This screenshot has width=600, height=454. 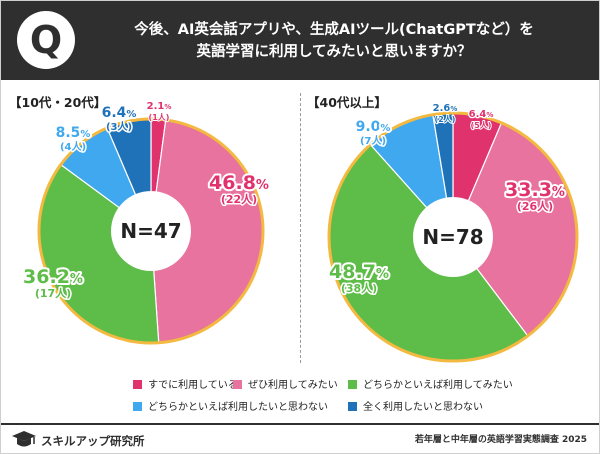 I want to click on question-line-2: 英語学習に利用してみたいと思いますか？, so click(x=334, y=52).